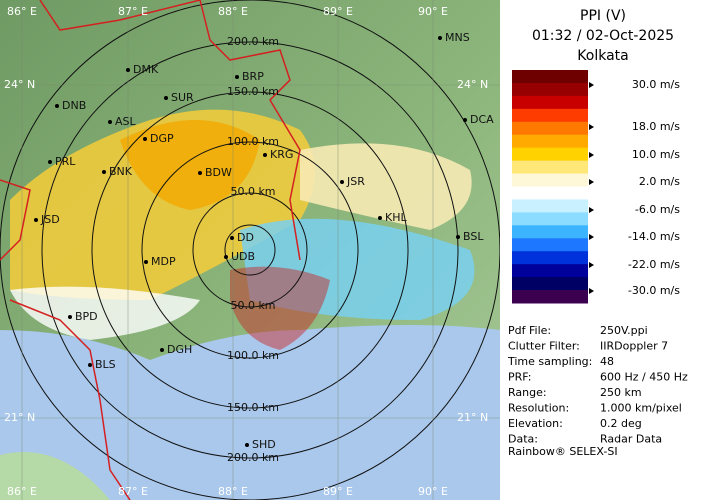  What do you see at coordinates (121, 171) in the screenshot?
I see `city-label: BNK` at bounding box center [121, 171].